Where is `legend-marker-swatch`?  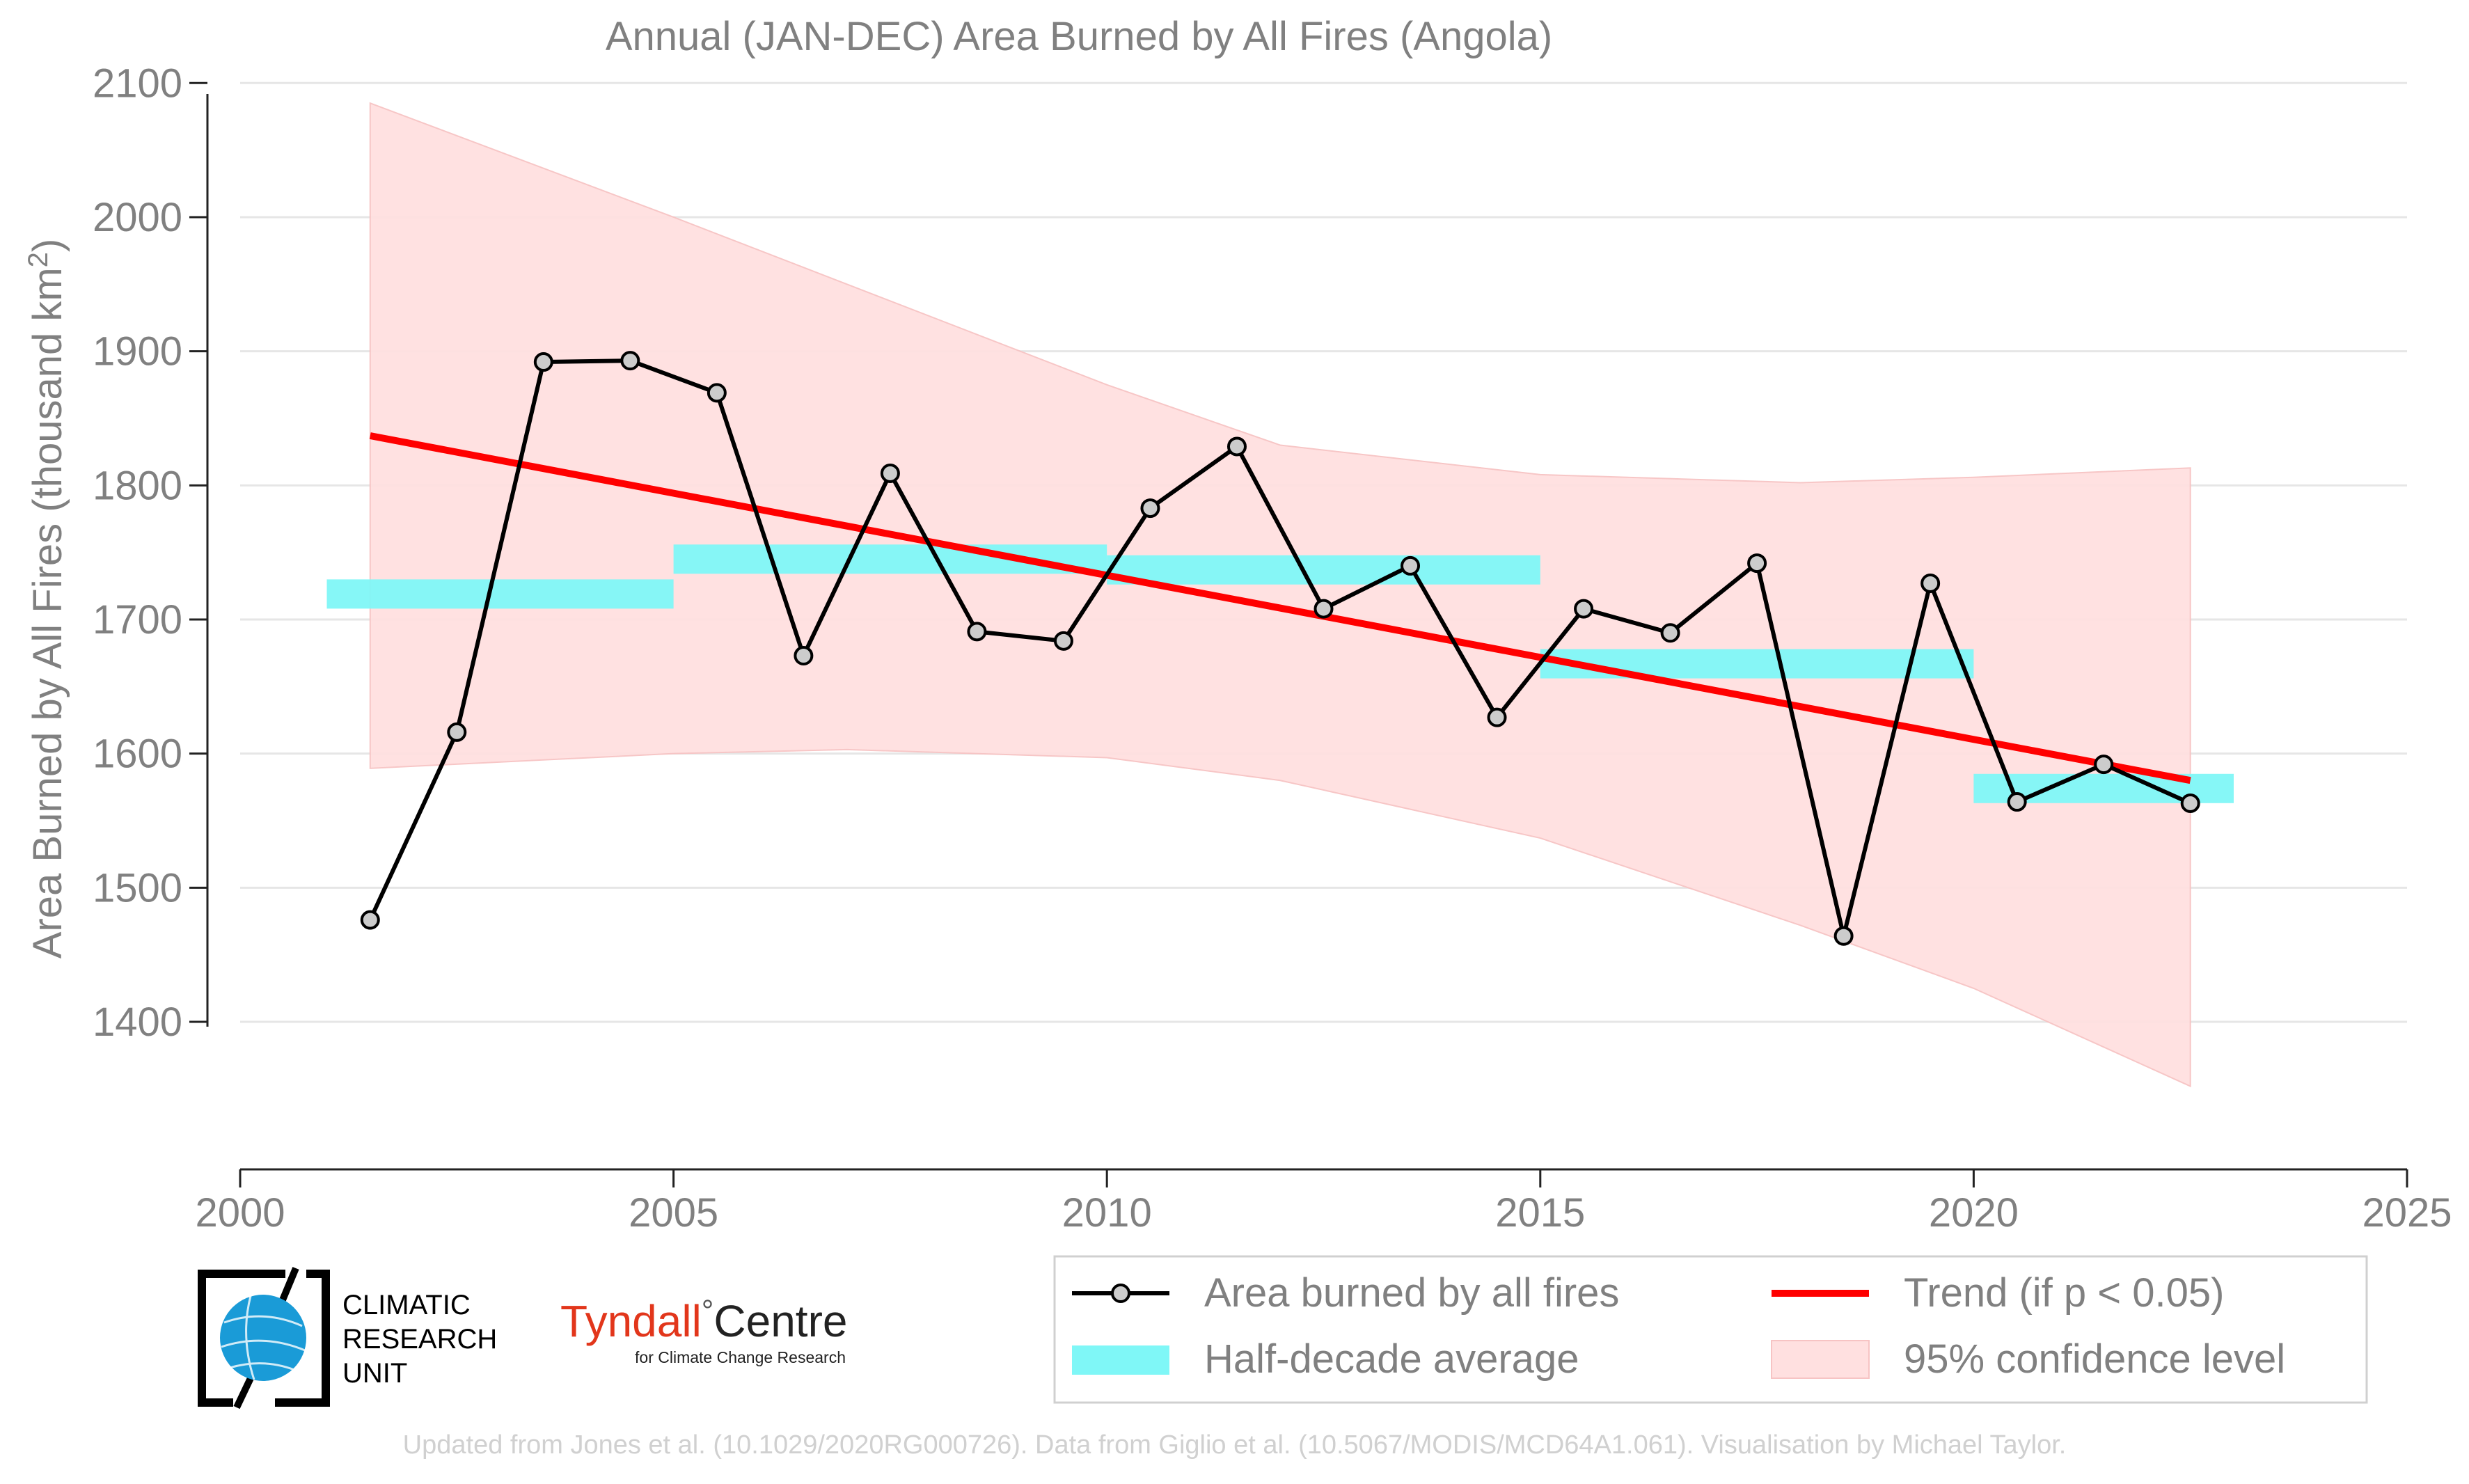 legend-marker-swatch is located at coordinates (1120, 1293).